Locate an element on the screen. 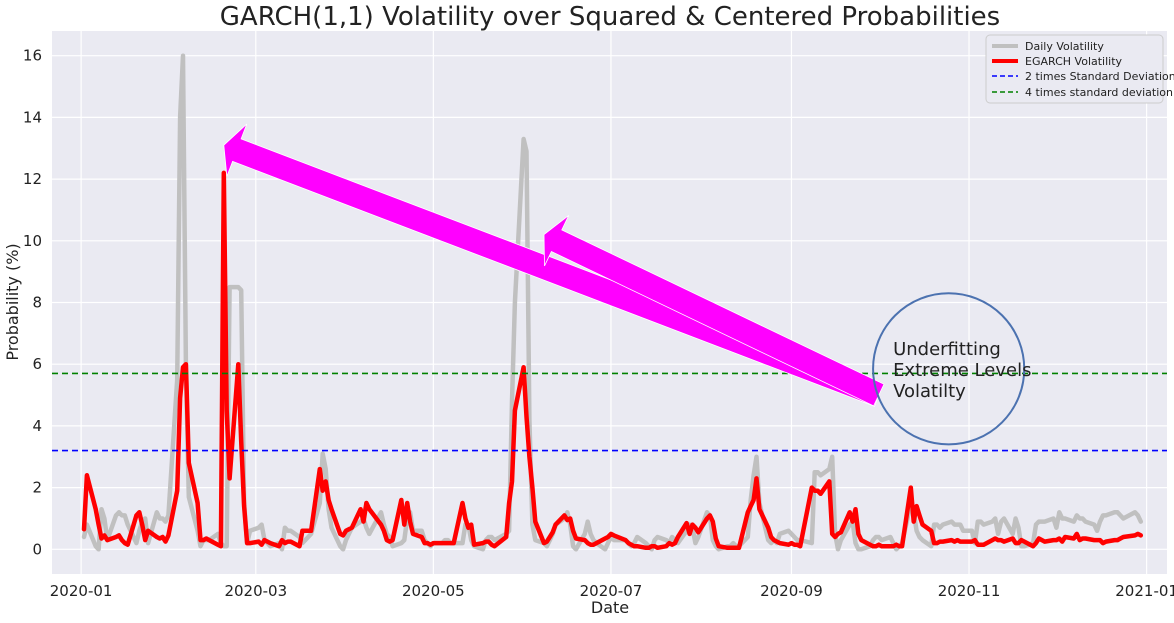 The width and height of the screenshot is (1174, 623). x-axis-label: Date is located at coordinates (610, 607).